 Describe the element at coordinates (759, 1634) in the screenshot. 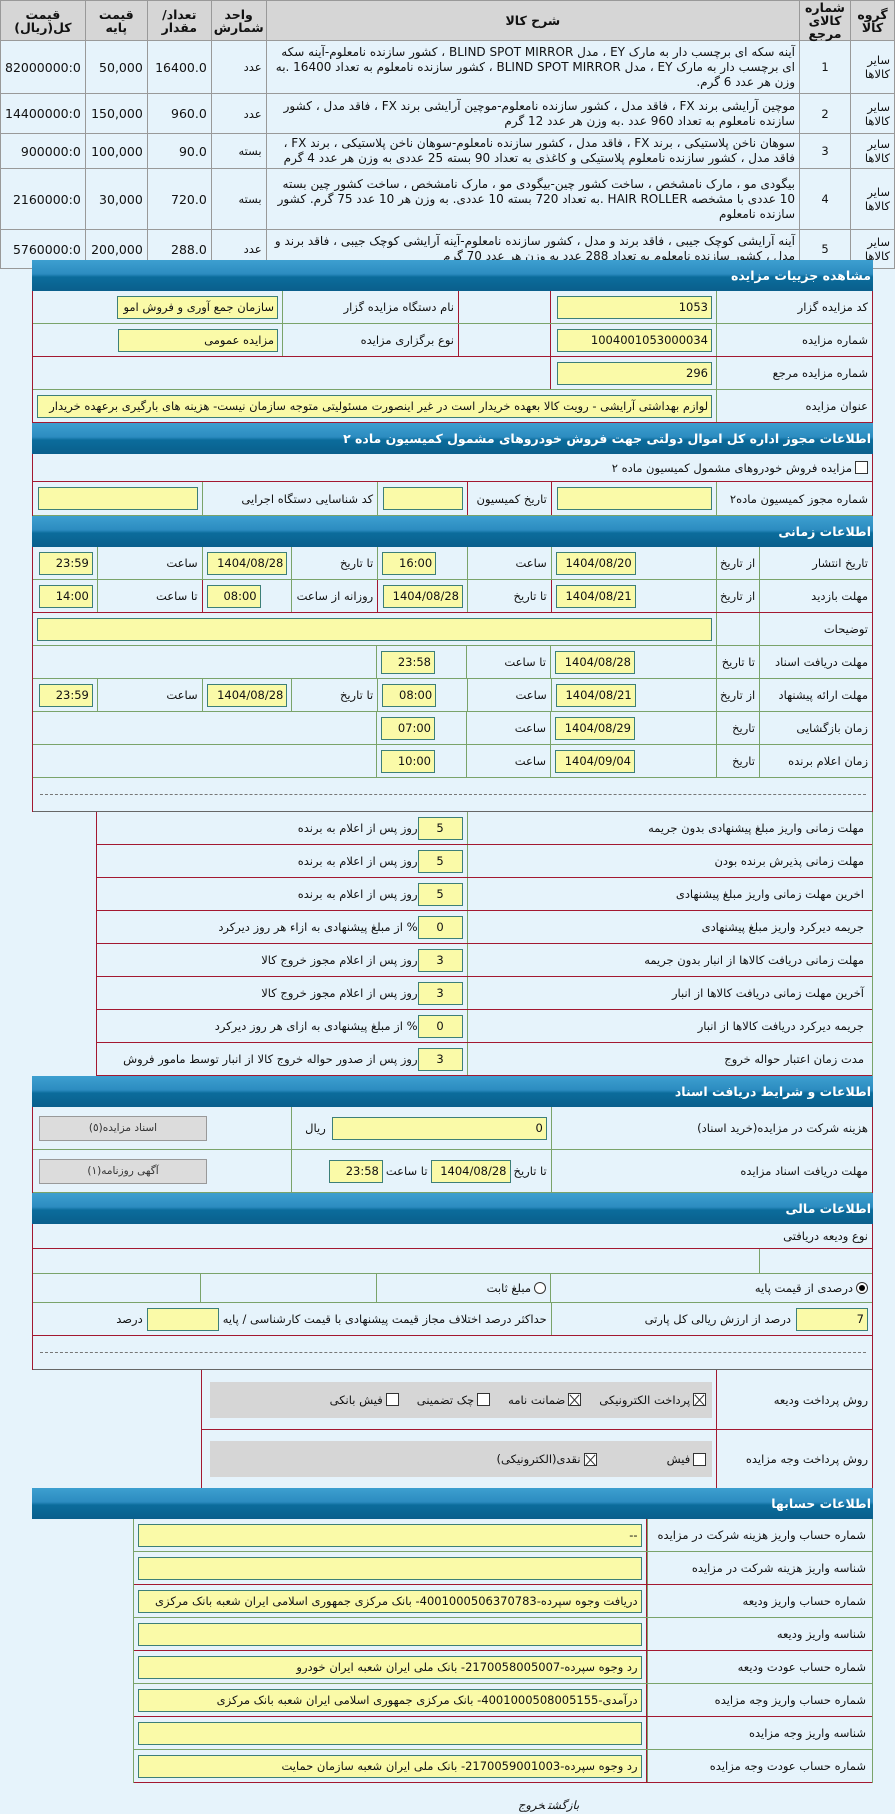

I see `account-label: شناسه واریز ودیعه` at that location.